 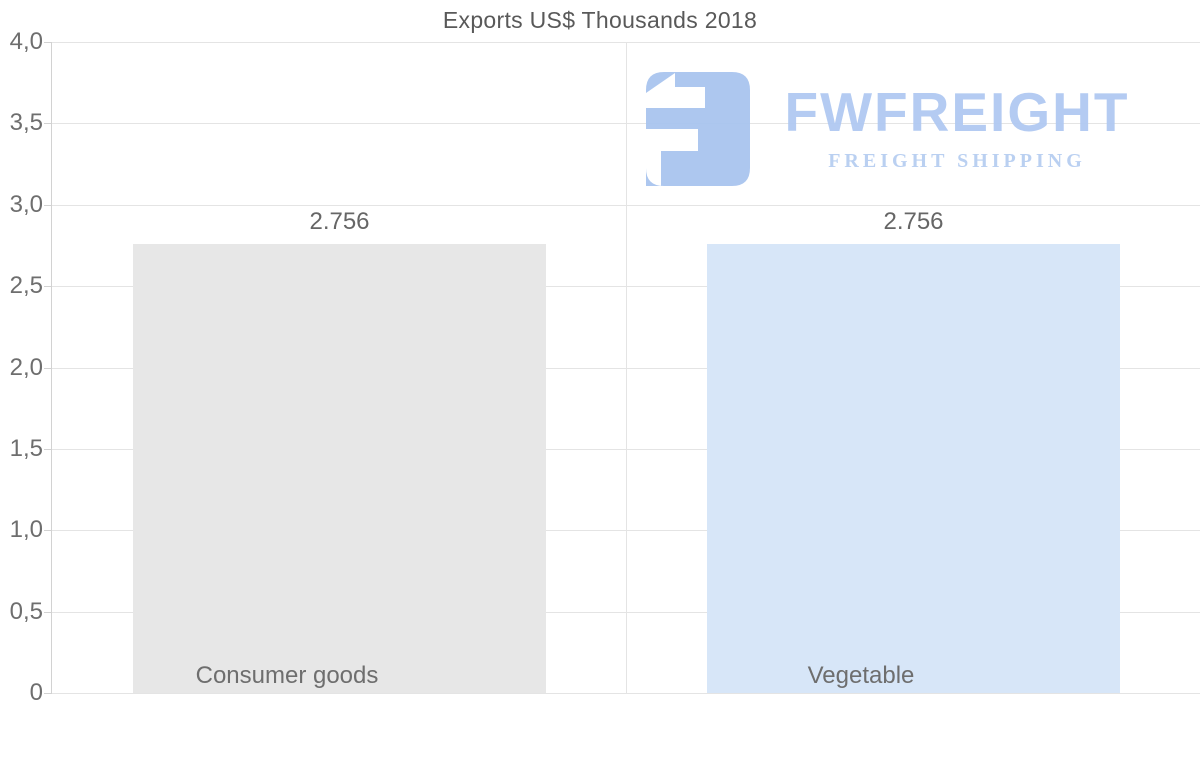 What do you see at coordinates (626, 367) in the screenshot?
I see `vertical-gridline` at bounding box center [626, 367].